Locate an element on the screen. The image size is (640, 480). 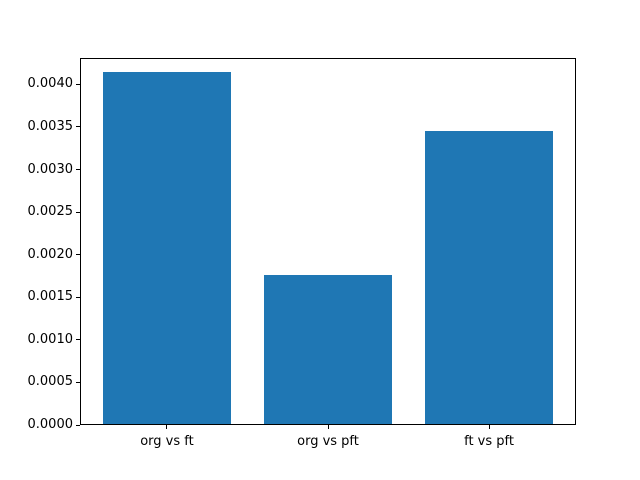
x-tick-label: org vs ft is located at coordinates (167, 441).